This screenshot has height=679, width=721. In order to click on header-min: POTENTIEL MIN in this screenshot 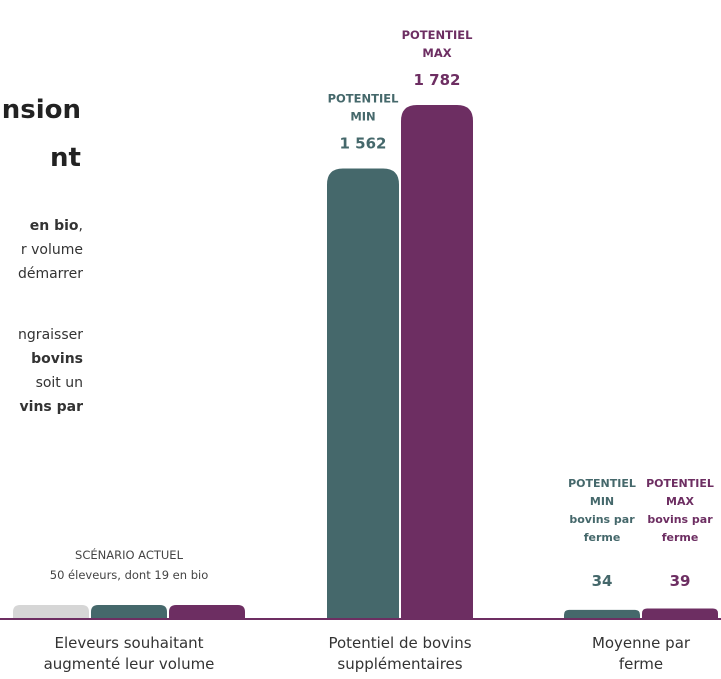, I will do `click(364, 107)`.